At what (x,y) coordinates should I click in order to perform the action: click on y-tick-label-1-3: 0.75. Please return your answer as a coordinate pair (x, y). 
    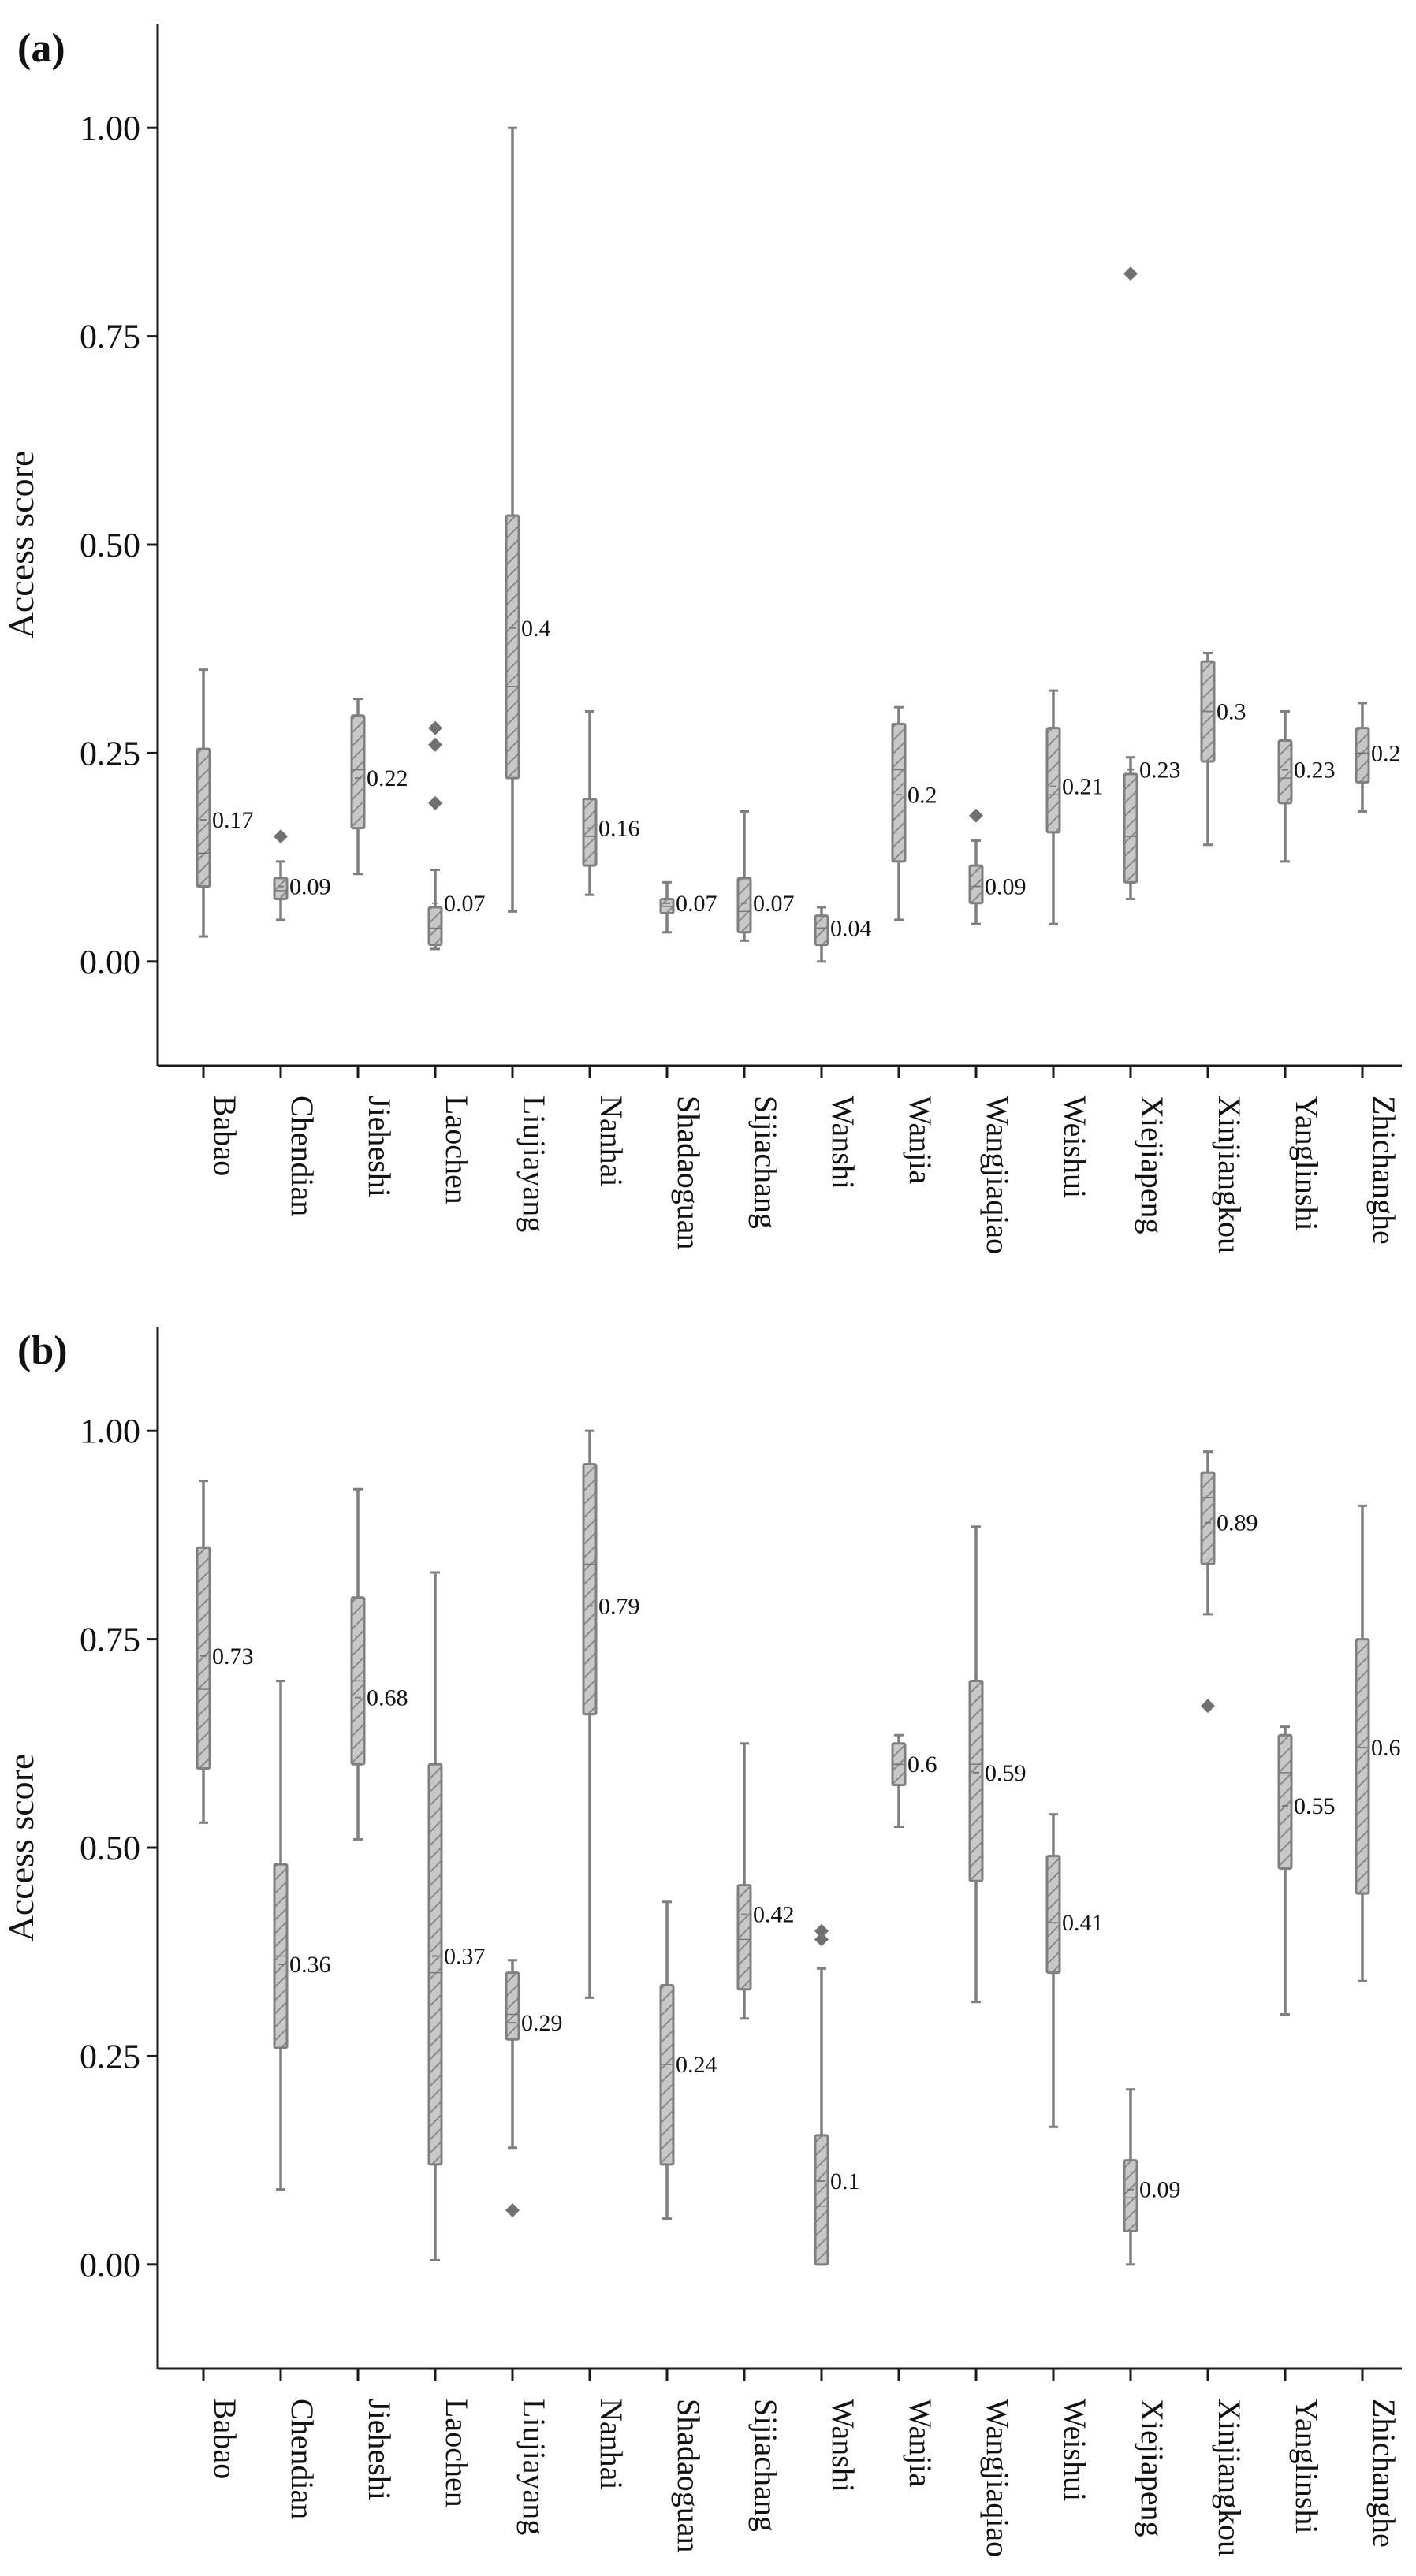
    Looking at the image, I should click on (110, 1640).